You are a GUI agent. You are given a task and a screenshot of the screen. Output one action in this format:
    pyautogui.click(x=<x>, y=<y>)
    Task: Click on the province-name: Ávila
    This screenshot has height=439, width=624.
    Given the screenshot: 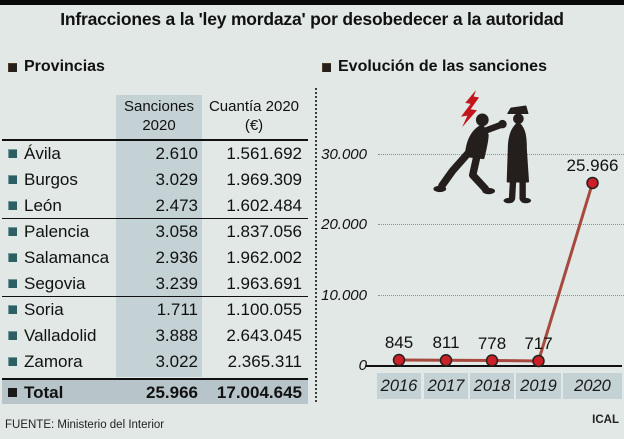 What is the action you would take?
    pyautogui.click(x=42, y=153)
    